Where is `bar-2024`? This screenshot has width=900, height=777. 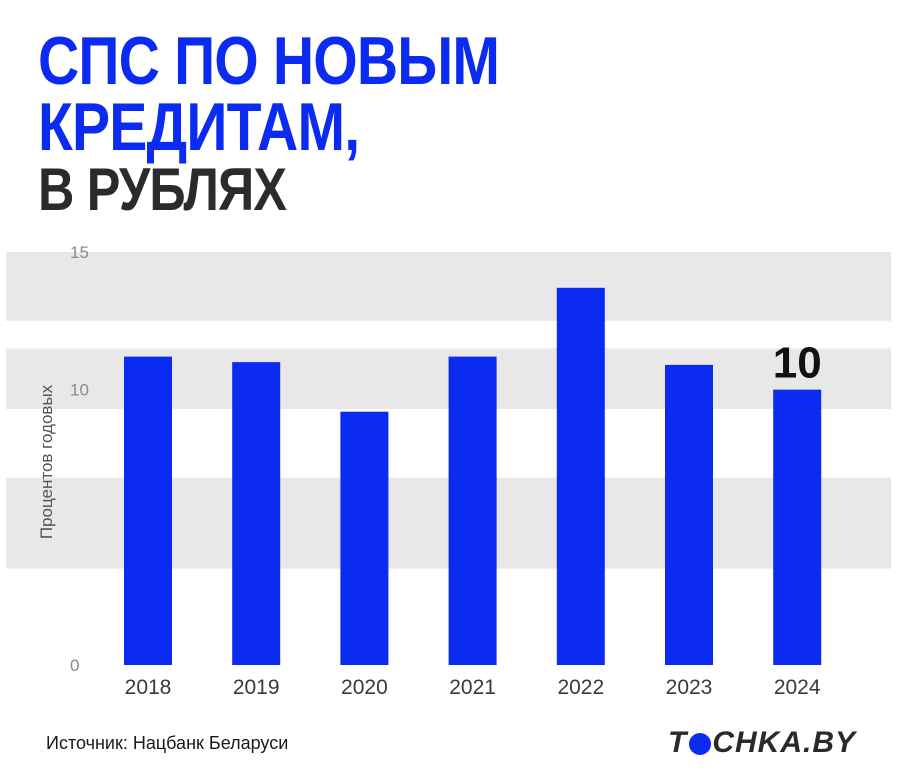
bar-2024 is located at coordinates (797, 527).